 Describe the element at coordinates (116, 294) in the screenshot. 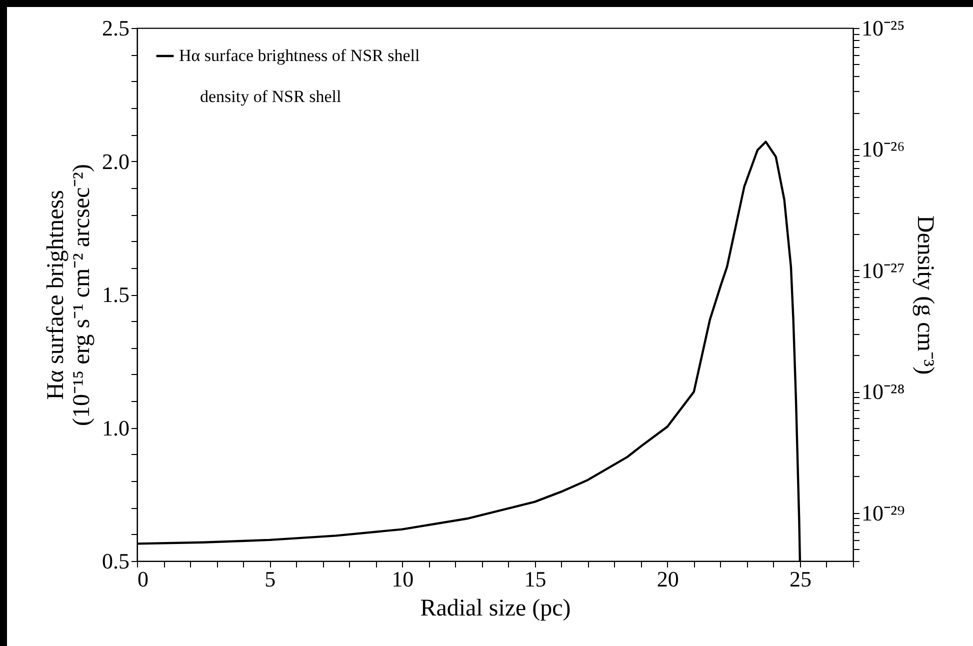

I see `y-tick-label: 1.5` at that location.